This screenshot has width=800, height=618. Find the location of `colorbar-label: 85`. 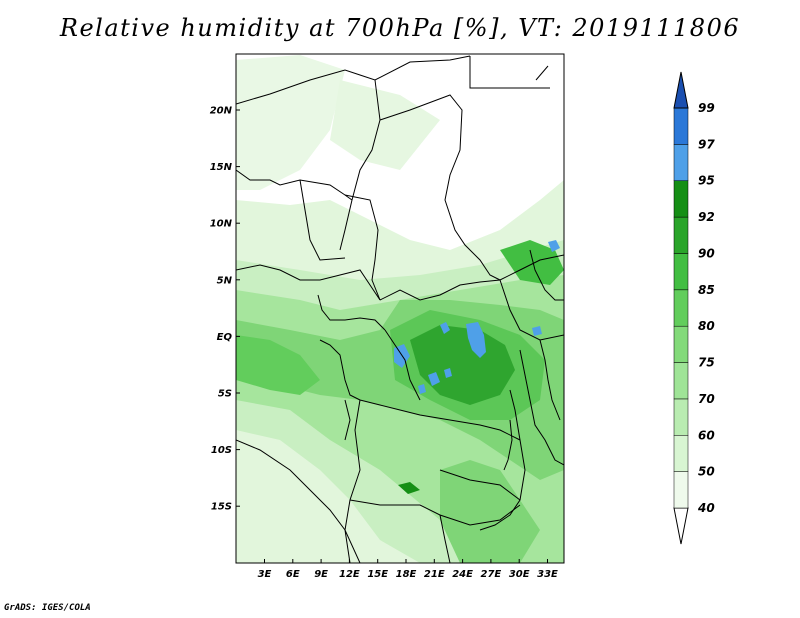

colorbar-label: 85 is located at coordinates (706, 290).